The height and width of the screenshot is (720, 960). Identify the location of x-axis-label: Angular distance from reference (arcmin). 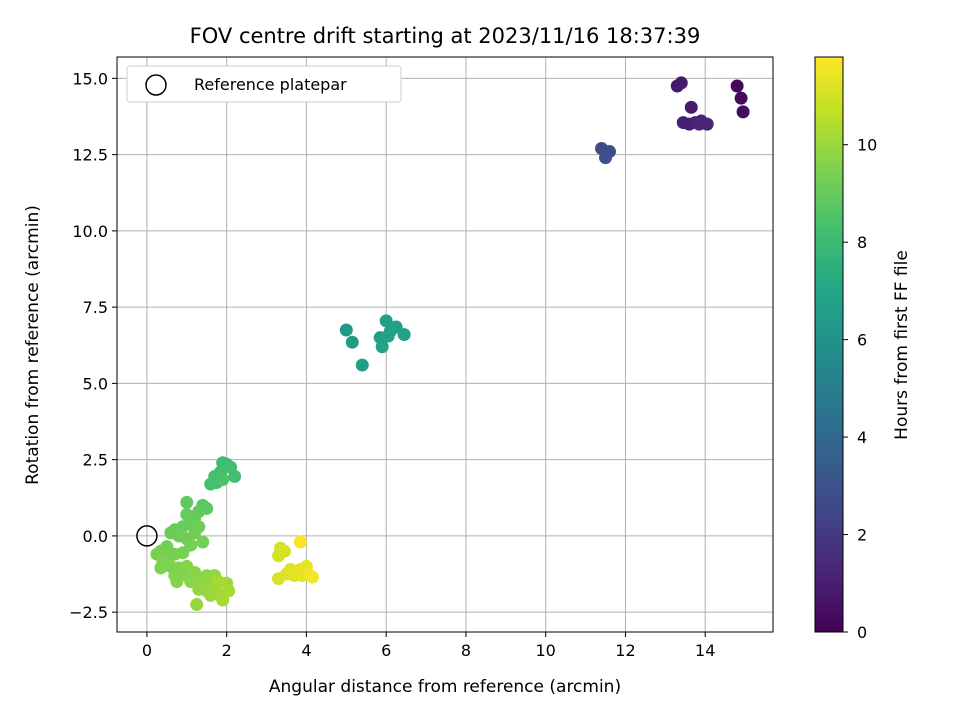
(445, 687).